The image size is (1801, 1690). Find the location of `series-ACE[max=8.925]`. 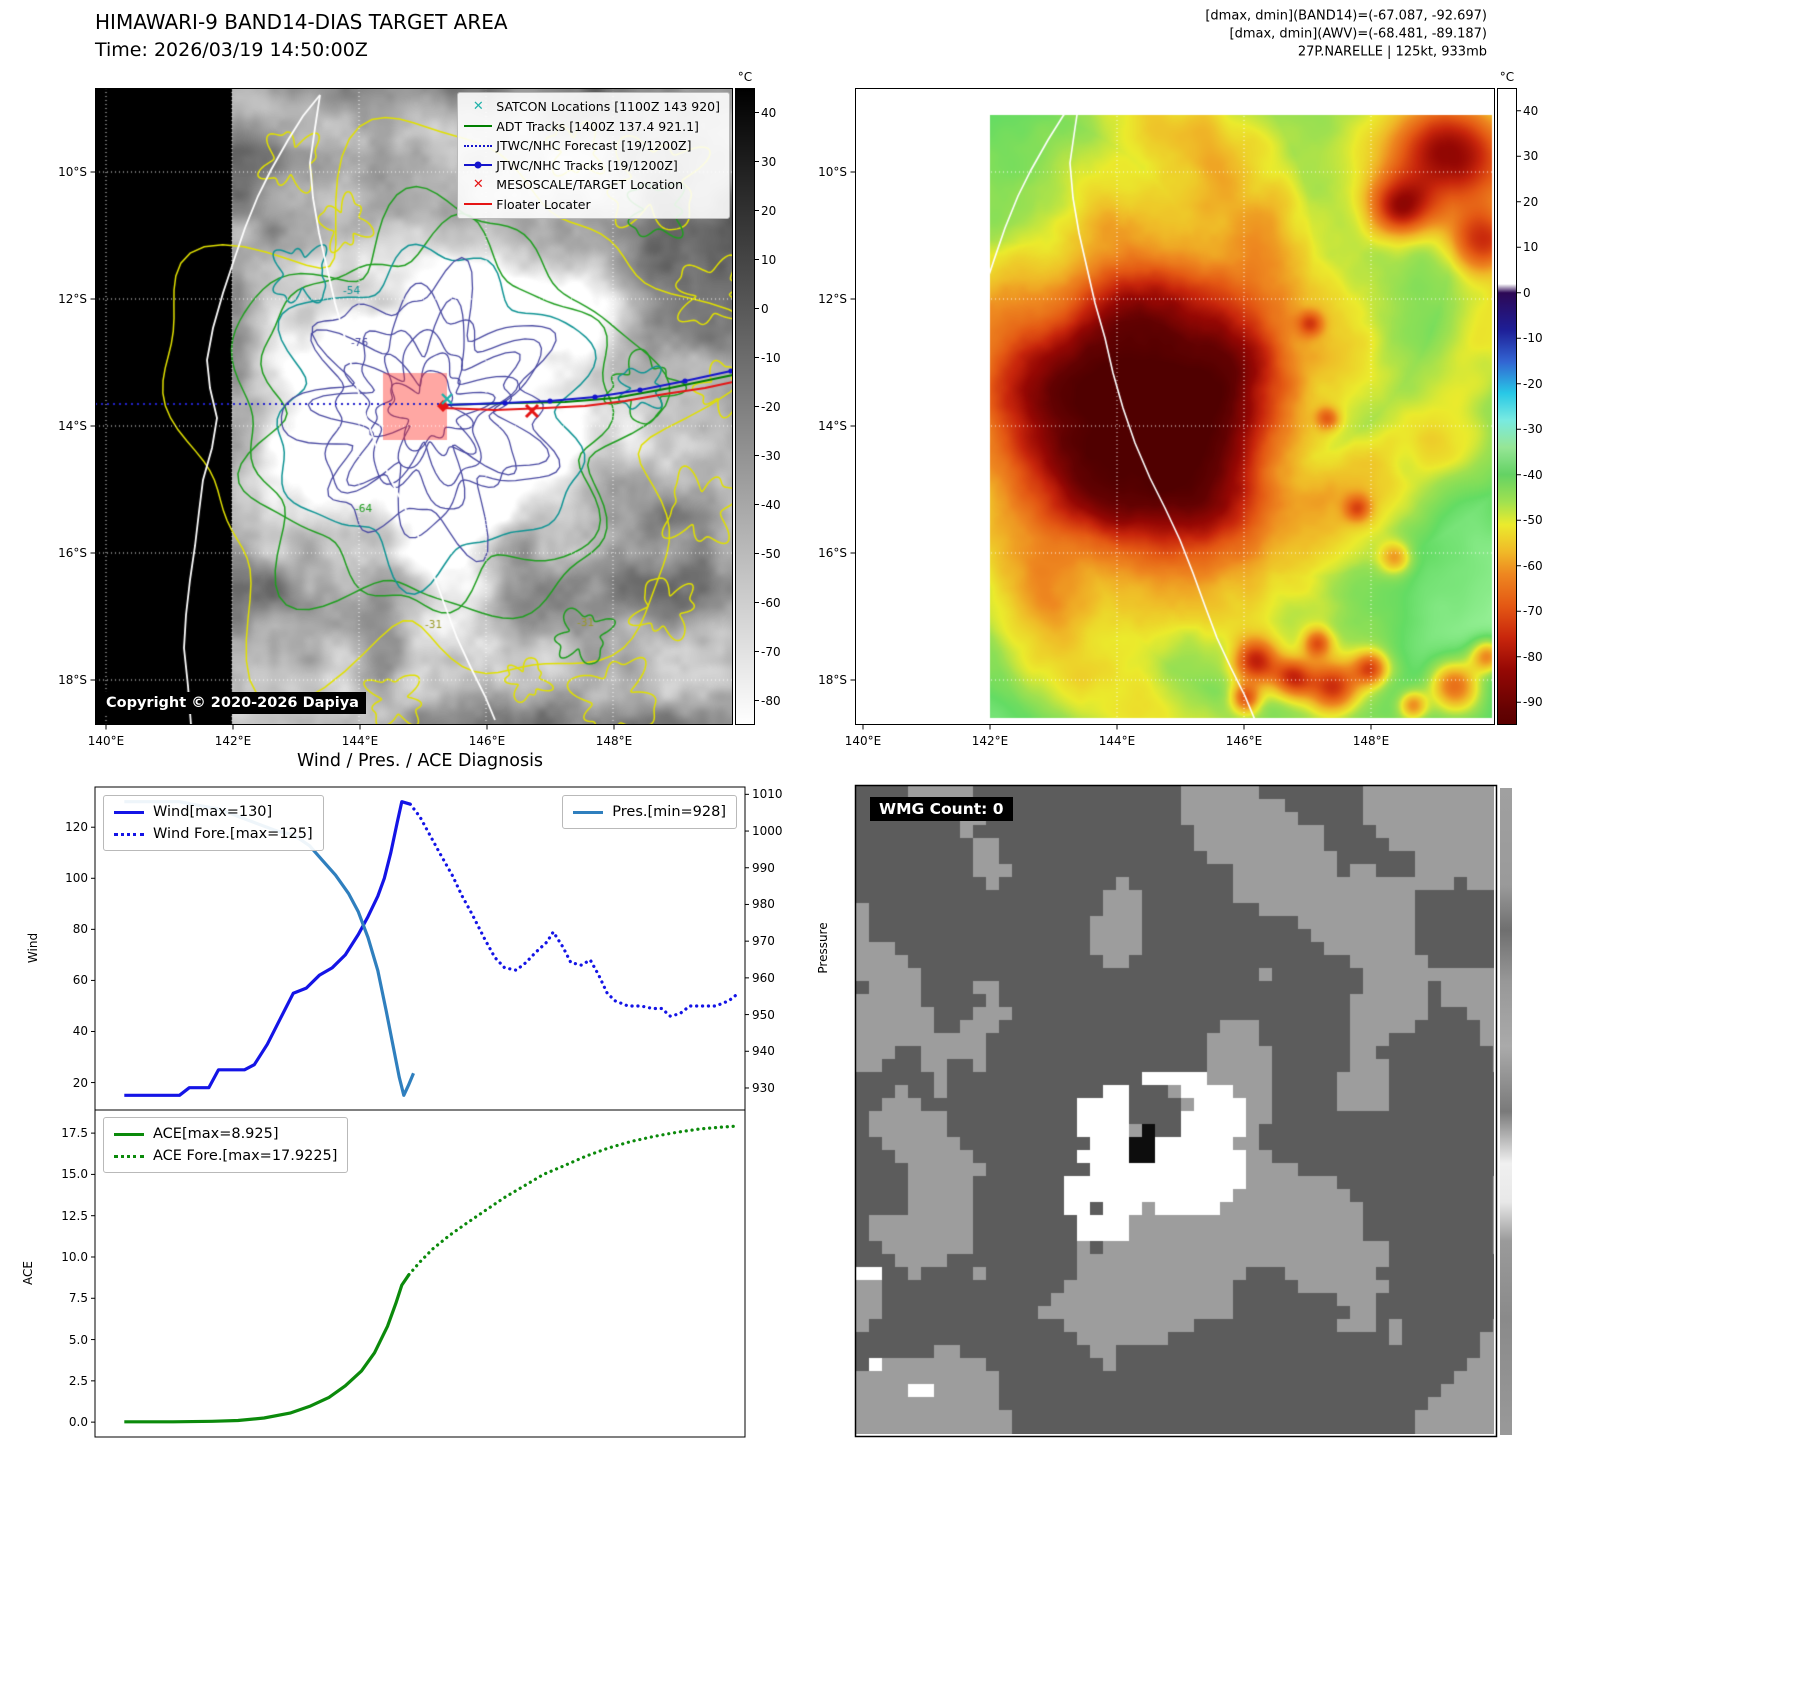

series-ACE[max=8.925] is located at coordinates (267, 1348).